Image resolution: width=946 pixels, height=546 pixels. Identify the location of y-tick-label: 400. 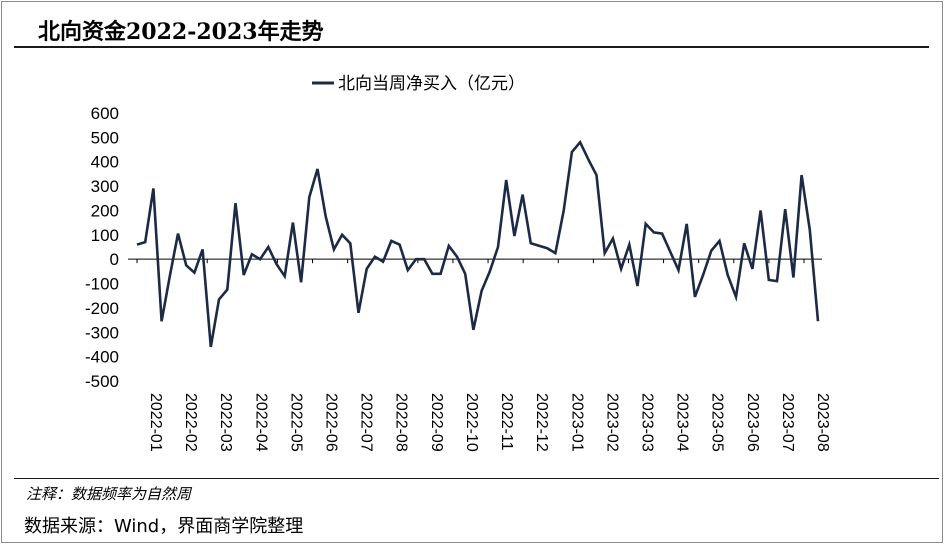
(105, 162).